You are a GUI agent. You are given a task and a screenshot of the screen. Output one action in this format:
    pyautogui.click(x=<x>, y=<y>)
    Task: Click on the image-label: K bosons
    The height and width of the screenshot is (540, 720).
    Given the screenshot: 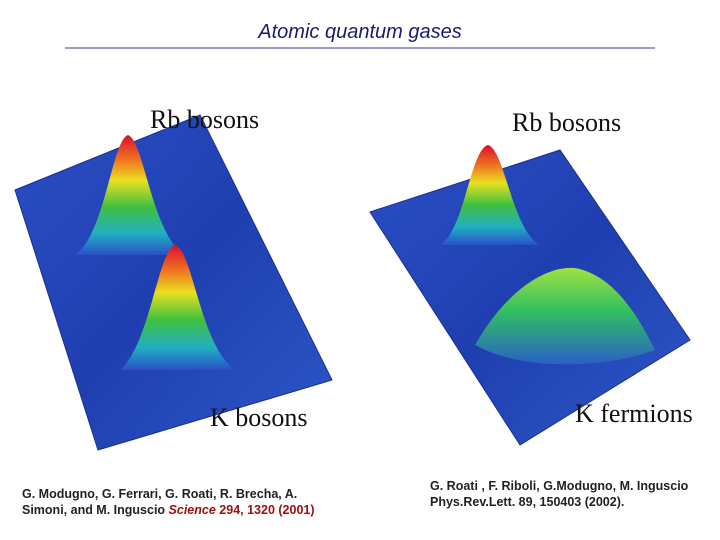 What is the action you would take?
    pyautogui.click(x=259, y=417)
    